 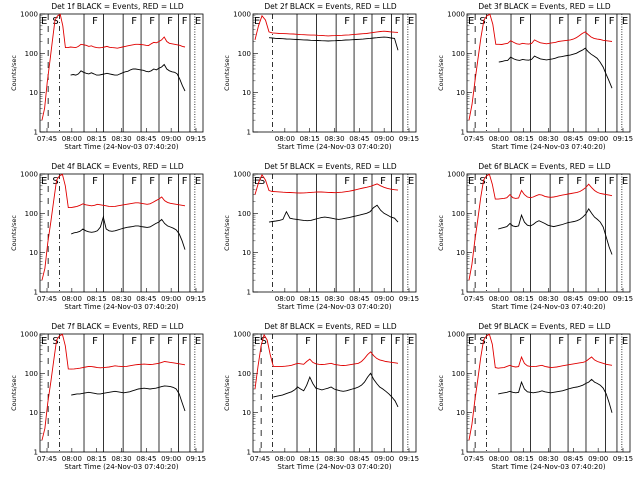 I want to click on panel-title: Det 6f BLACK = Events, RED = LLD, so click(x=544, y=166).